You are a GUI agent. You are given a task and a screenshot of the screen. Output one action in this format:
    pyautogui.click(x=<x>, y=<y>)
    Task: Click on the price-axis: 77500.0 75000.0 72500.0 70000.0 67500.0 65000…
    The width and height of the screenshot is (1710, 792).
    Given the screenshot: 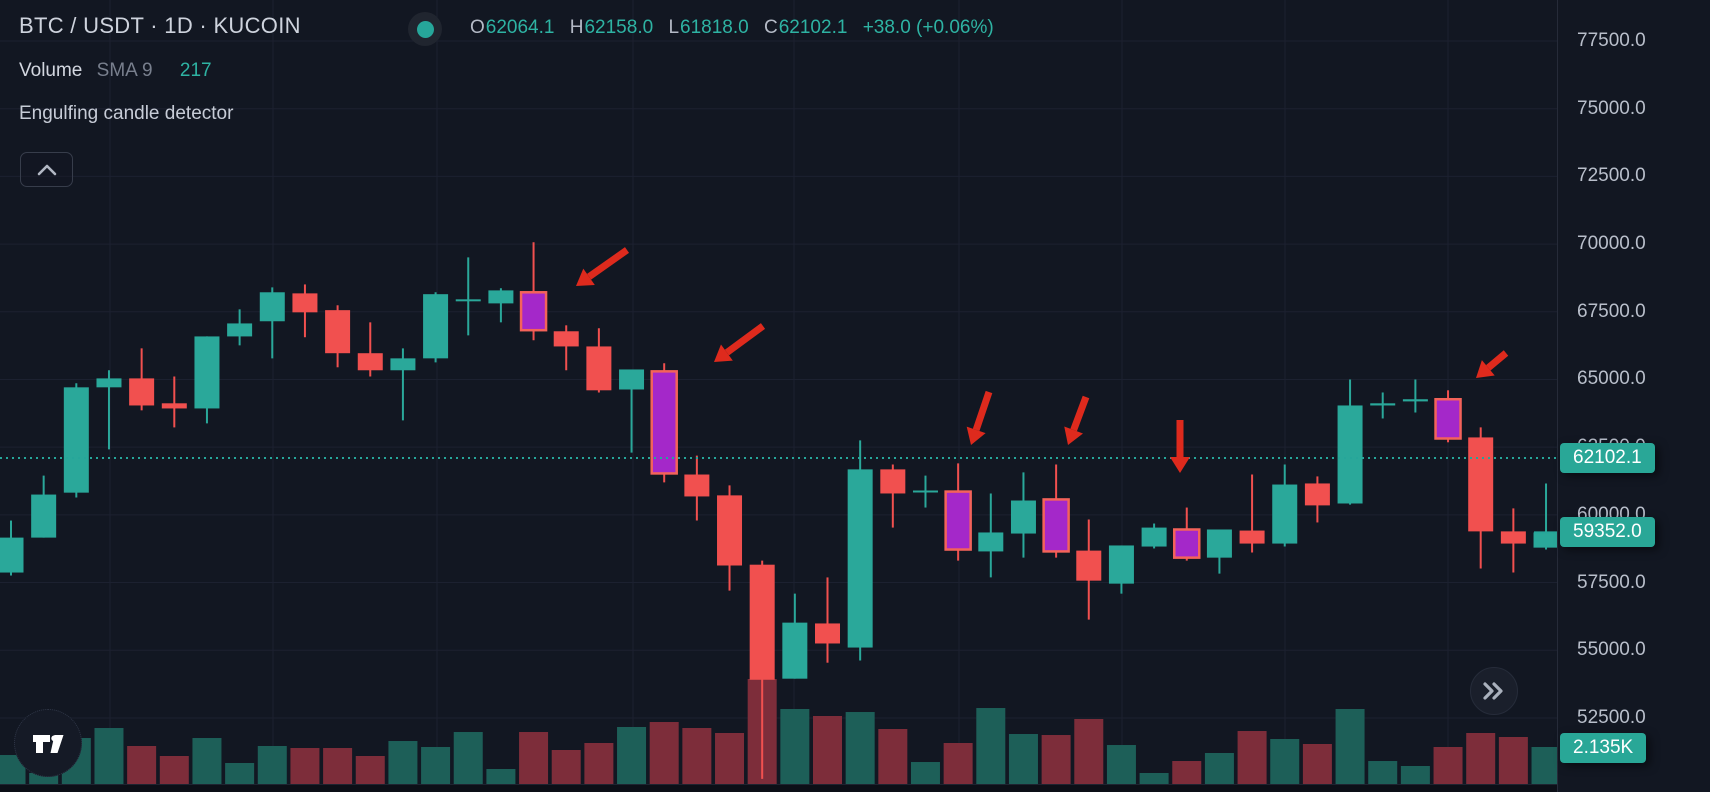 What is the action you would take?
    pyautogui.click(x=1633, y=396)
    